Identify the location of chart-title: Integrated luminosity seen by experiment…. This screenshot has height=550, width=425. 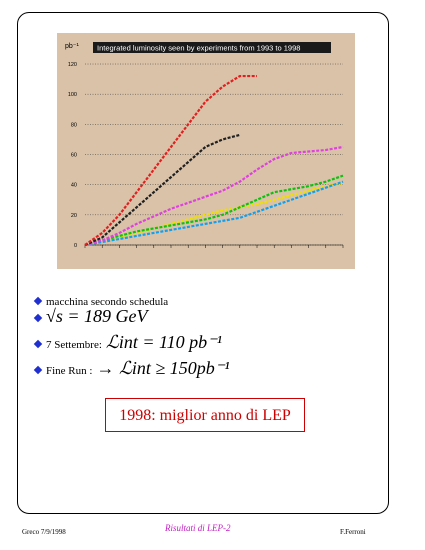
(198, 48).